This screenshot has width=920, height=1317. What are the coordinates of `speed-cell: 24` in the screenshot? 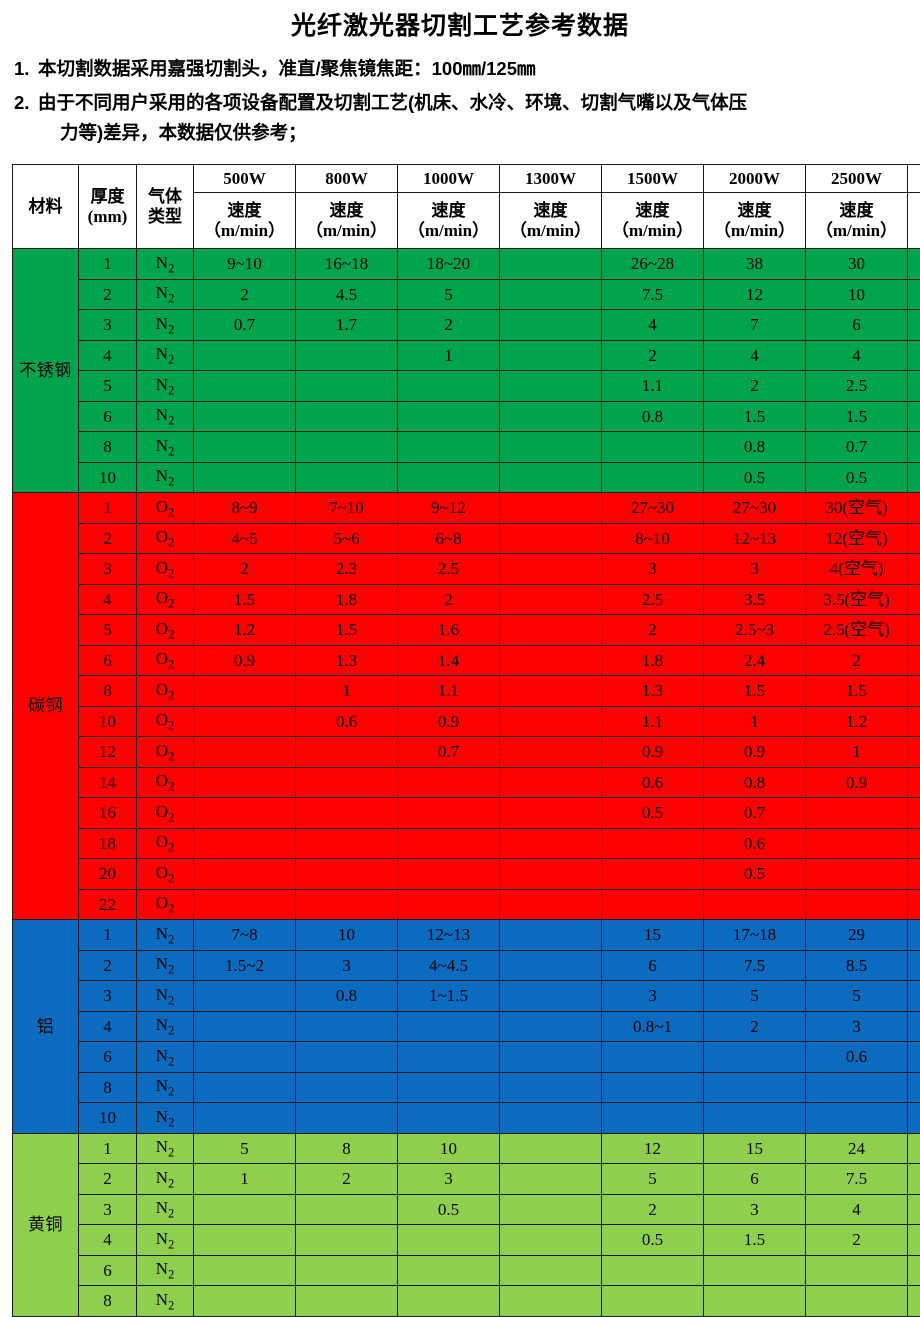 It's located at (857, 1148).